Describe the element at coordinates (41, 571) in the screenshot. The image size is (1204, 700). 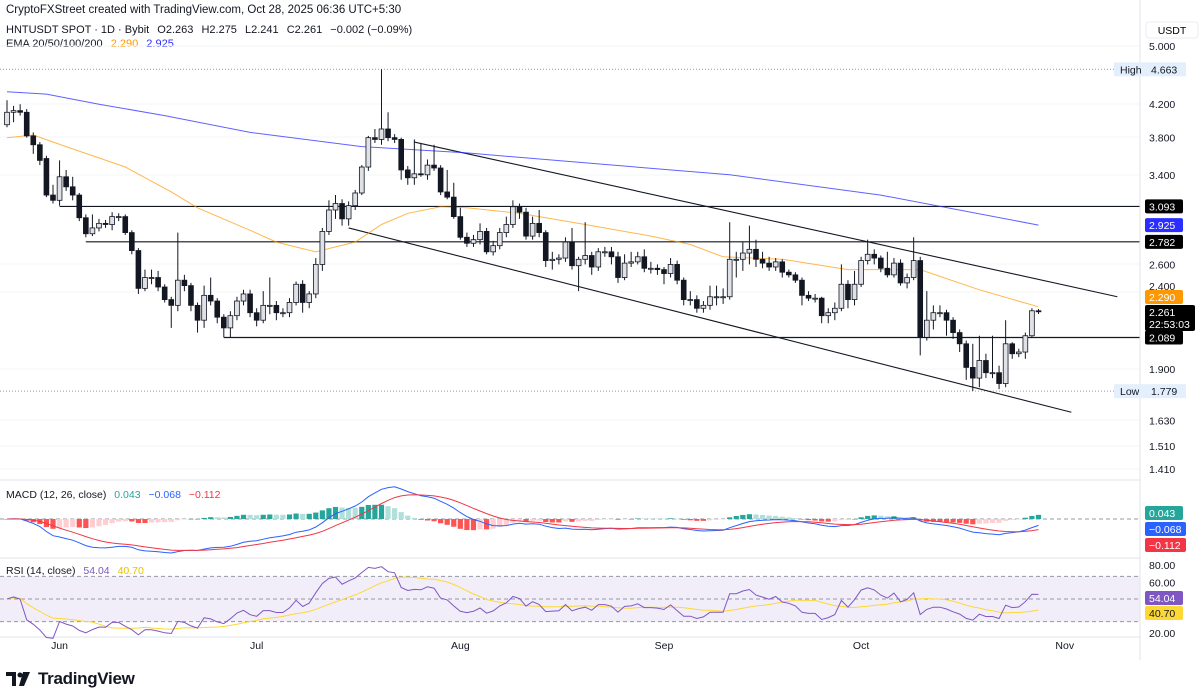
I see `rsi-label: RSI (14, close)` at that location.